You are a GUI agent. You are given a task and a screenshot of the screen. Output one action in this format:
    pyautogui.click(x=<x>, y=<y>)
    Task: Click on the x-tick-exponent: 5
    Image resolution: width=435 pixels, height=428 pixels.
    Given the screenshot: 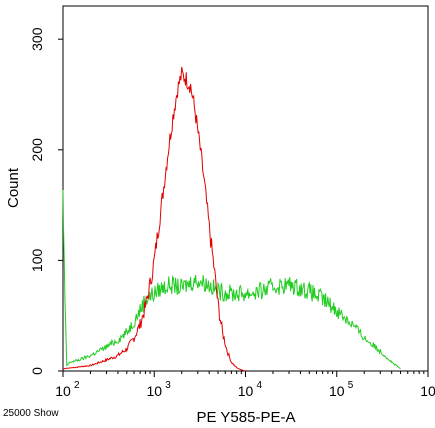 What is the action you would take?
    pyautogui.click(x=351, y=385)
    